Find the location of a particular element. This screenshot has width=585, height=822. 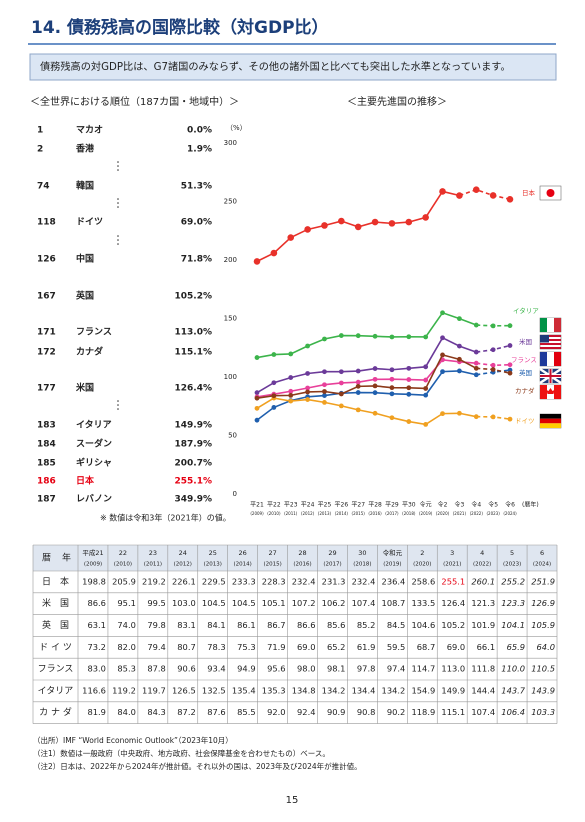

cell: 69.0 is located at coordinates (456, 647).